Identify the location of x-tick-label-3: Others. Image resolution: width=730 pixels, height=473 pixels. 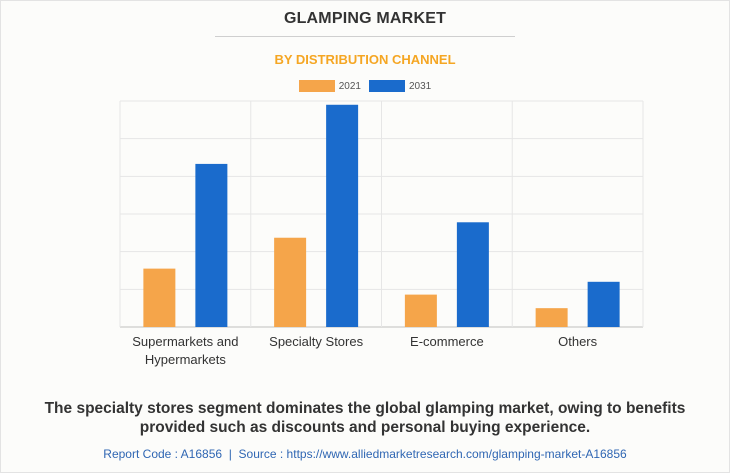
(578, 341).